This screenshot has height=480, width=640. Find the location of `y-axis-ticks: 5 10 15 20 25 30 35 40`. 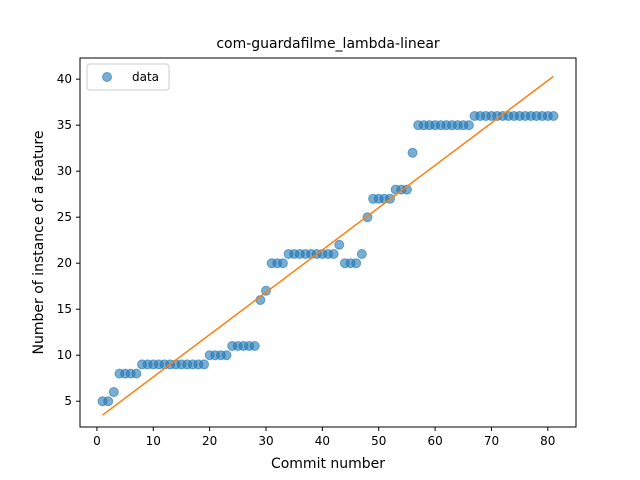

y-axis-ticks: 5 10 15 20 25 30 35 40 is located at coordinates (68, 240).